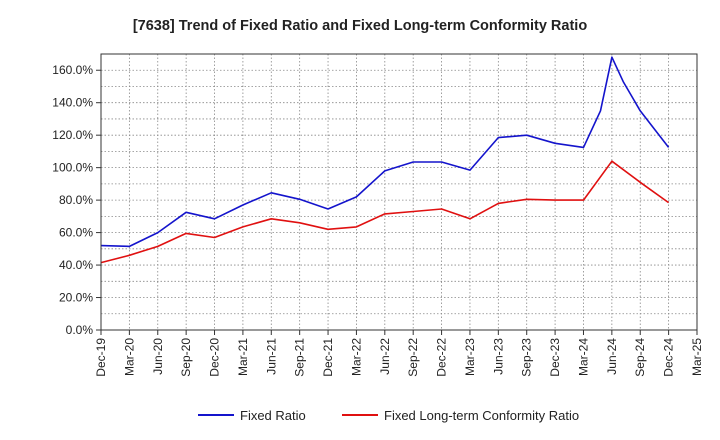 Image resolution: width=720 pixels, height=440 pixels. Describe the element at coordinates (101, 357) in the screenshot. I see `x-tick-label: Dec-19` at that location.